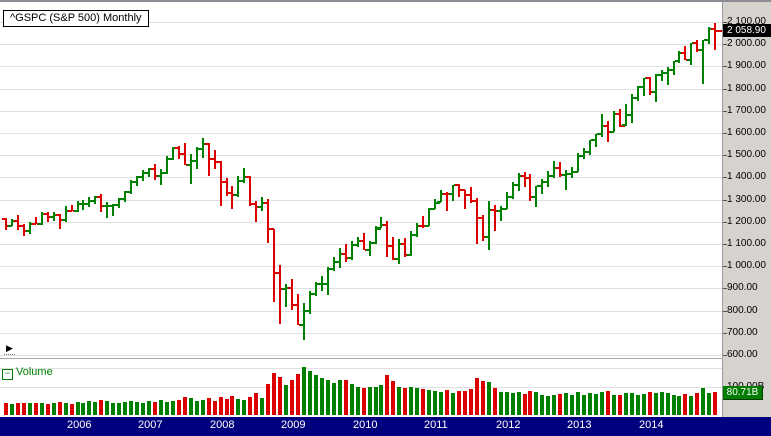 The width and height of the screenshot is (771, 436). I want to click on price-axis-tick-label: 2 000.00, so click(746, 43).